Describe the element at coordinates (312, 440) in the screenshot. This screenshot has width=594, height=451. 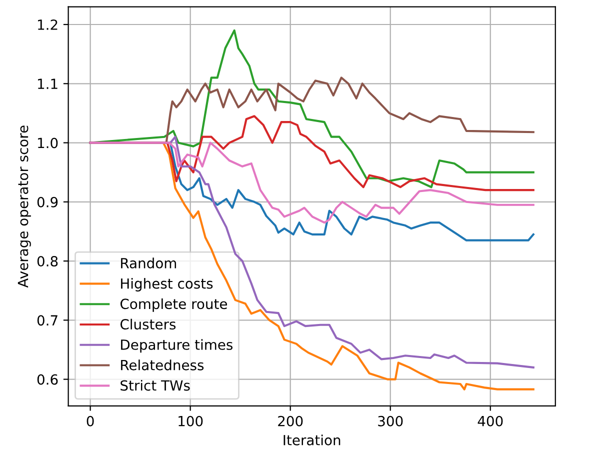
I see `x-axis-title: Iteration` at that location.